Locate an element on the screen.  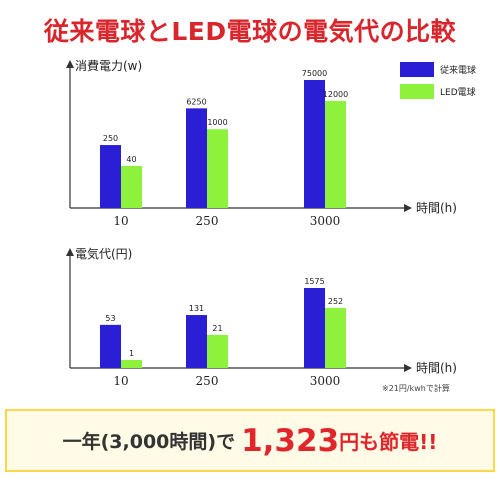
bar-value-label: 131 is located at coordinates (196, 308).